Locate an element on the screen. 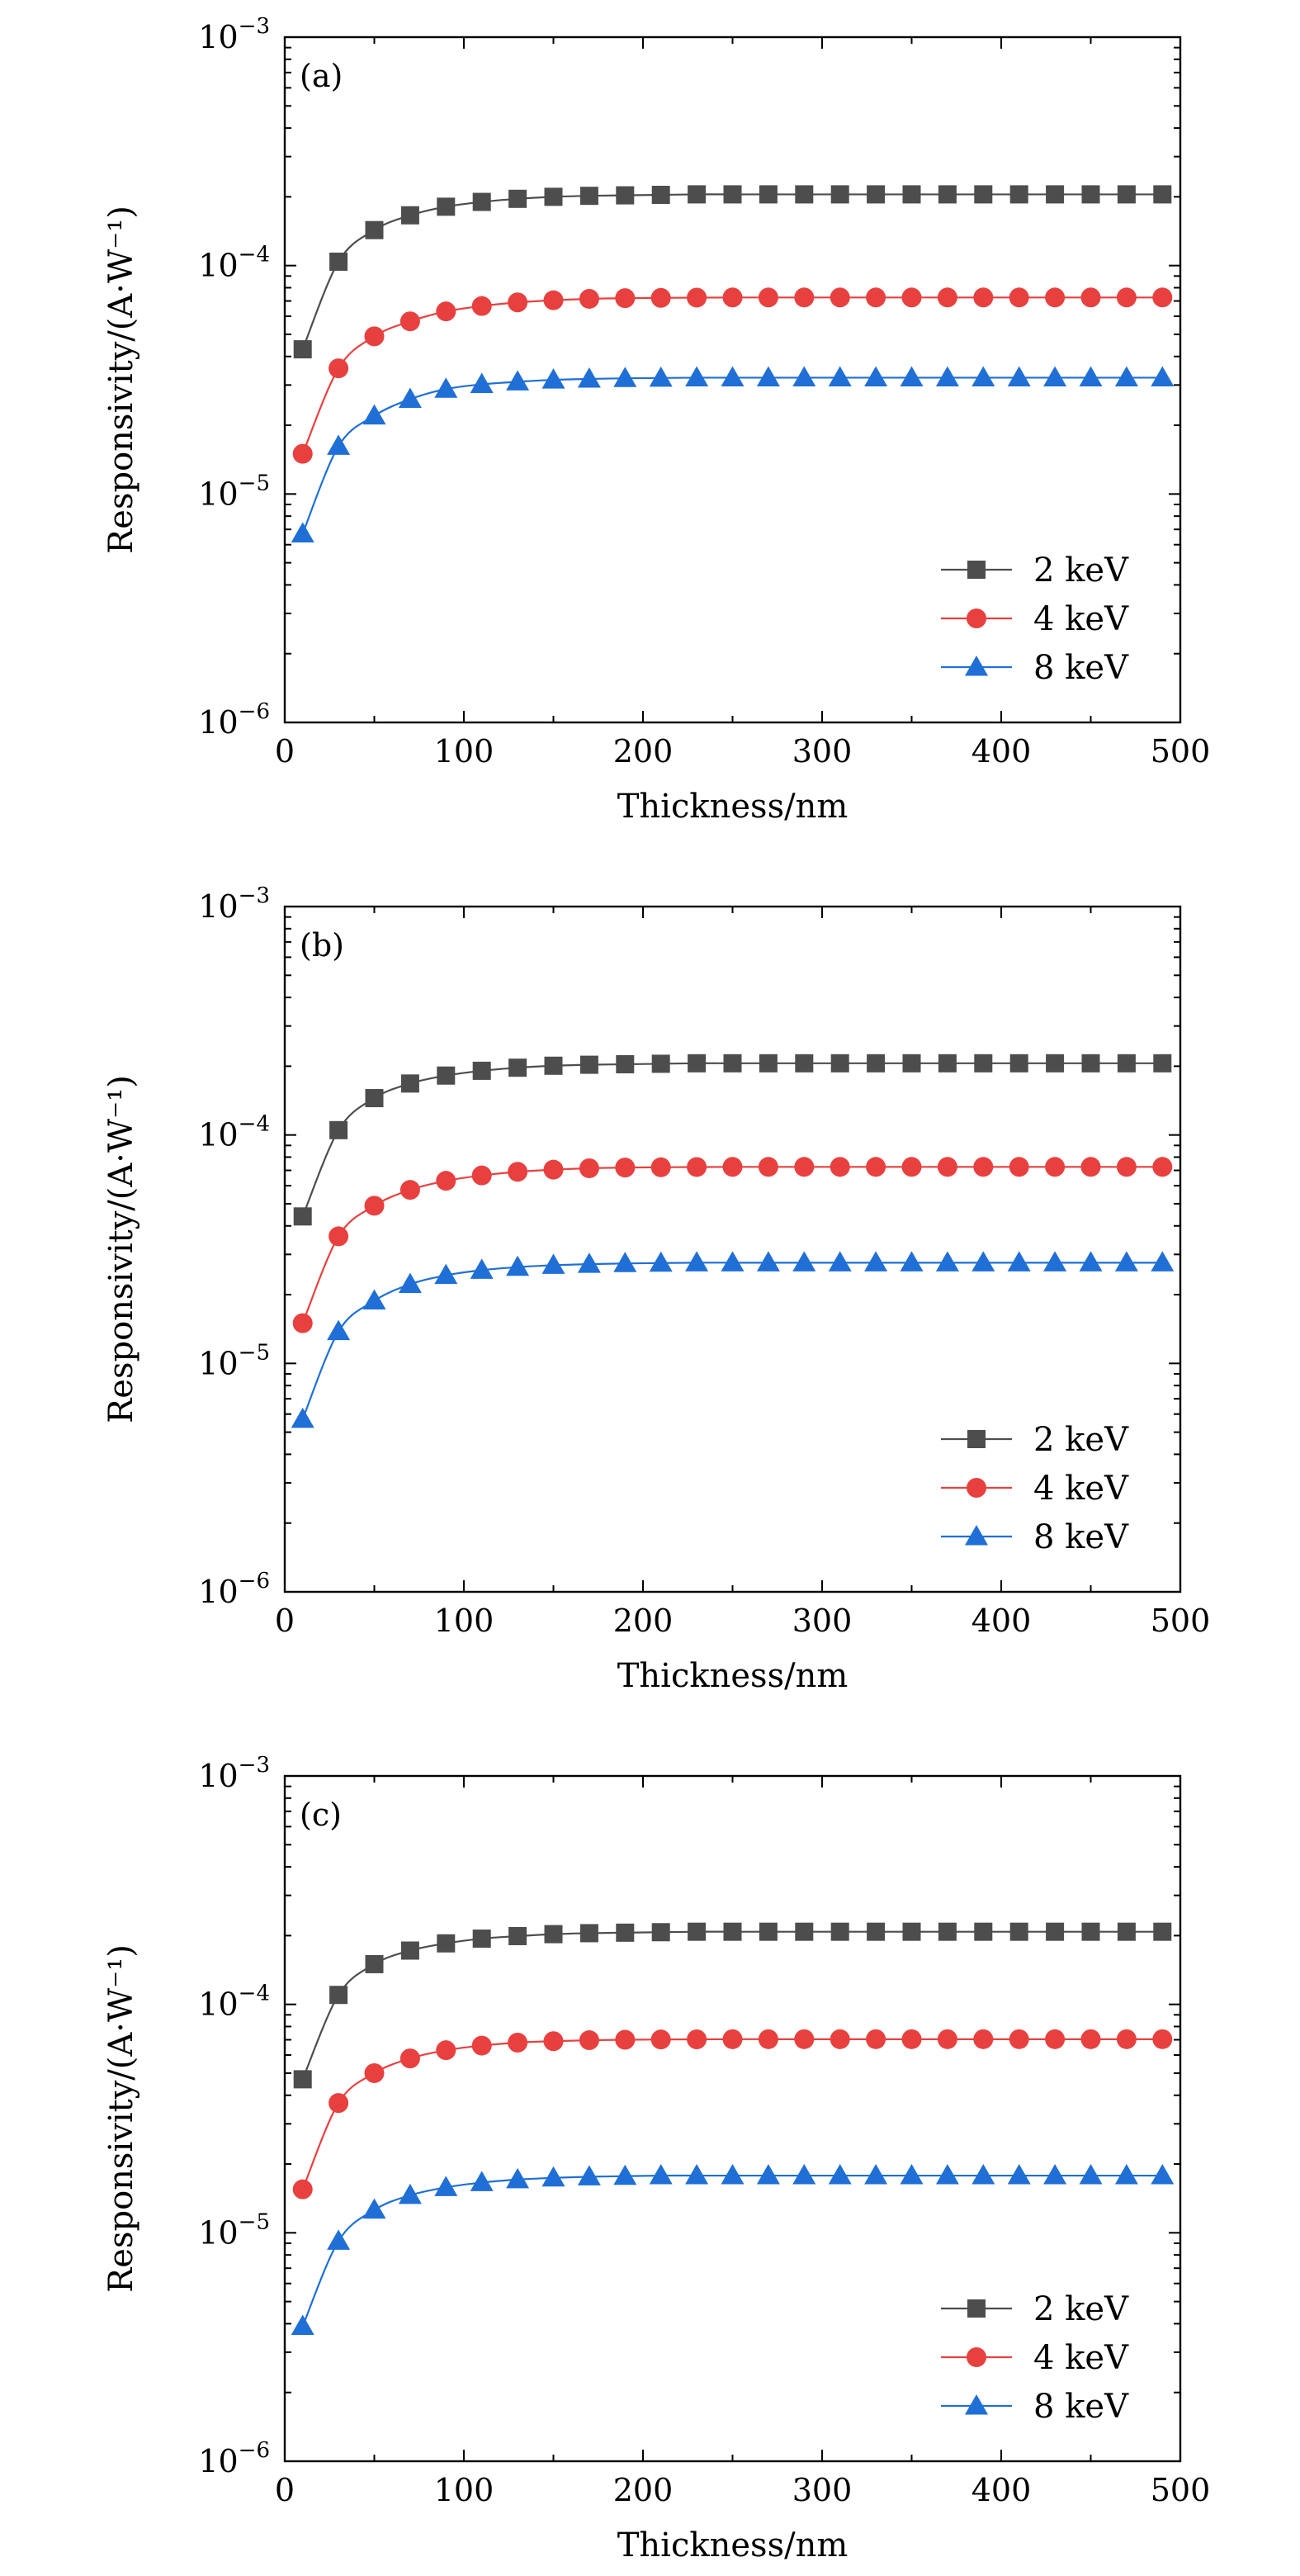 The image size is (1300, 2576). x-tick-label: 0 is located at coordinates (285, 2490).